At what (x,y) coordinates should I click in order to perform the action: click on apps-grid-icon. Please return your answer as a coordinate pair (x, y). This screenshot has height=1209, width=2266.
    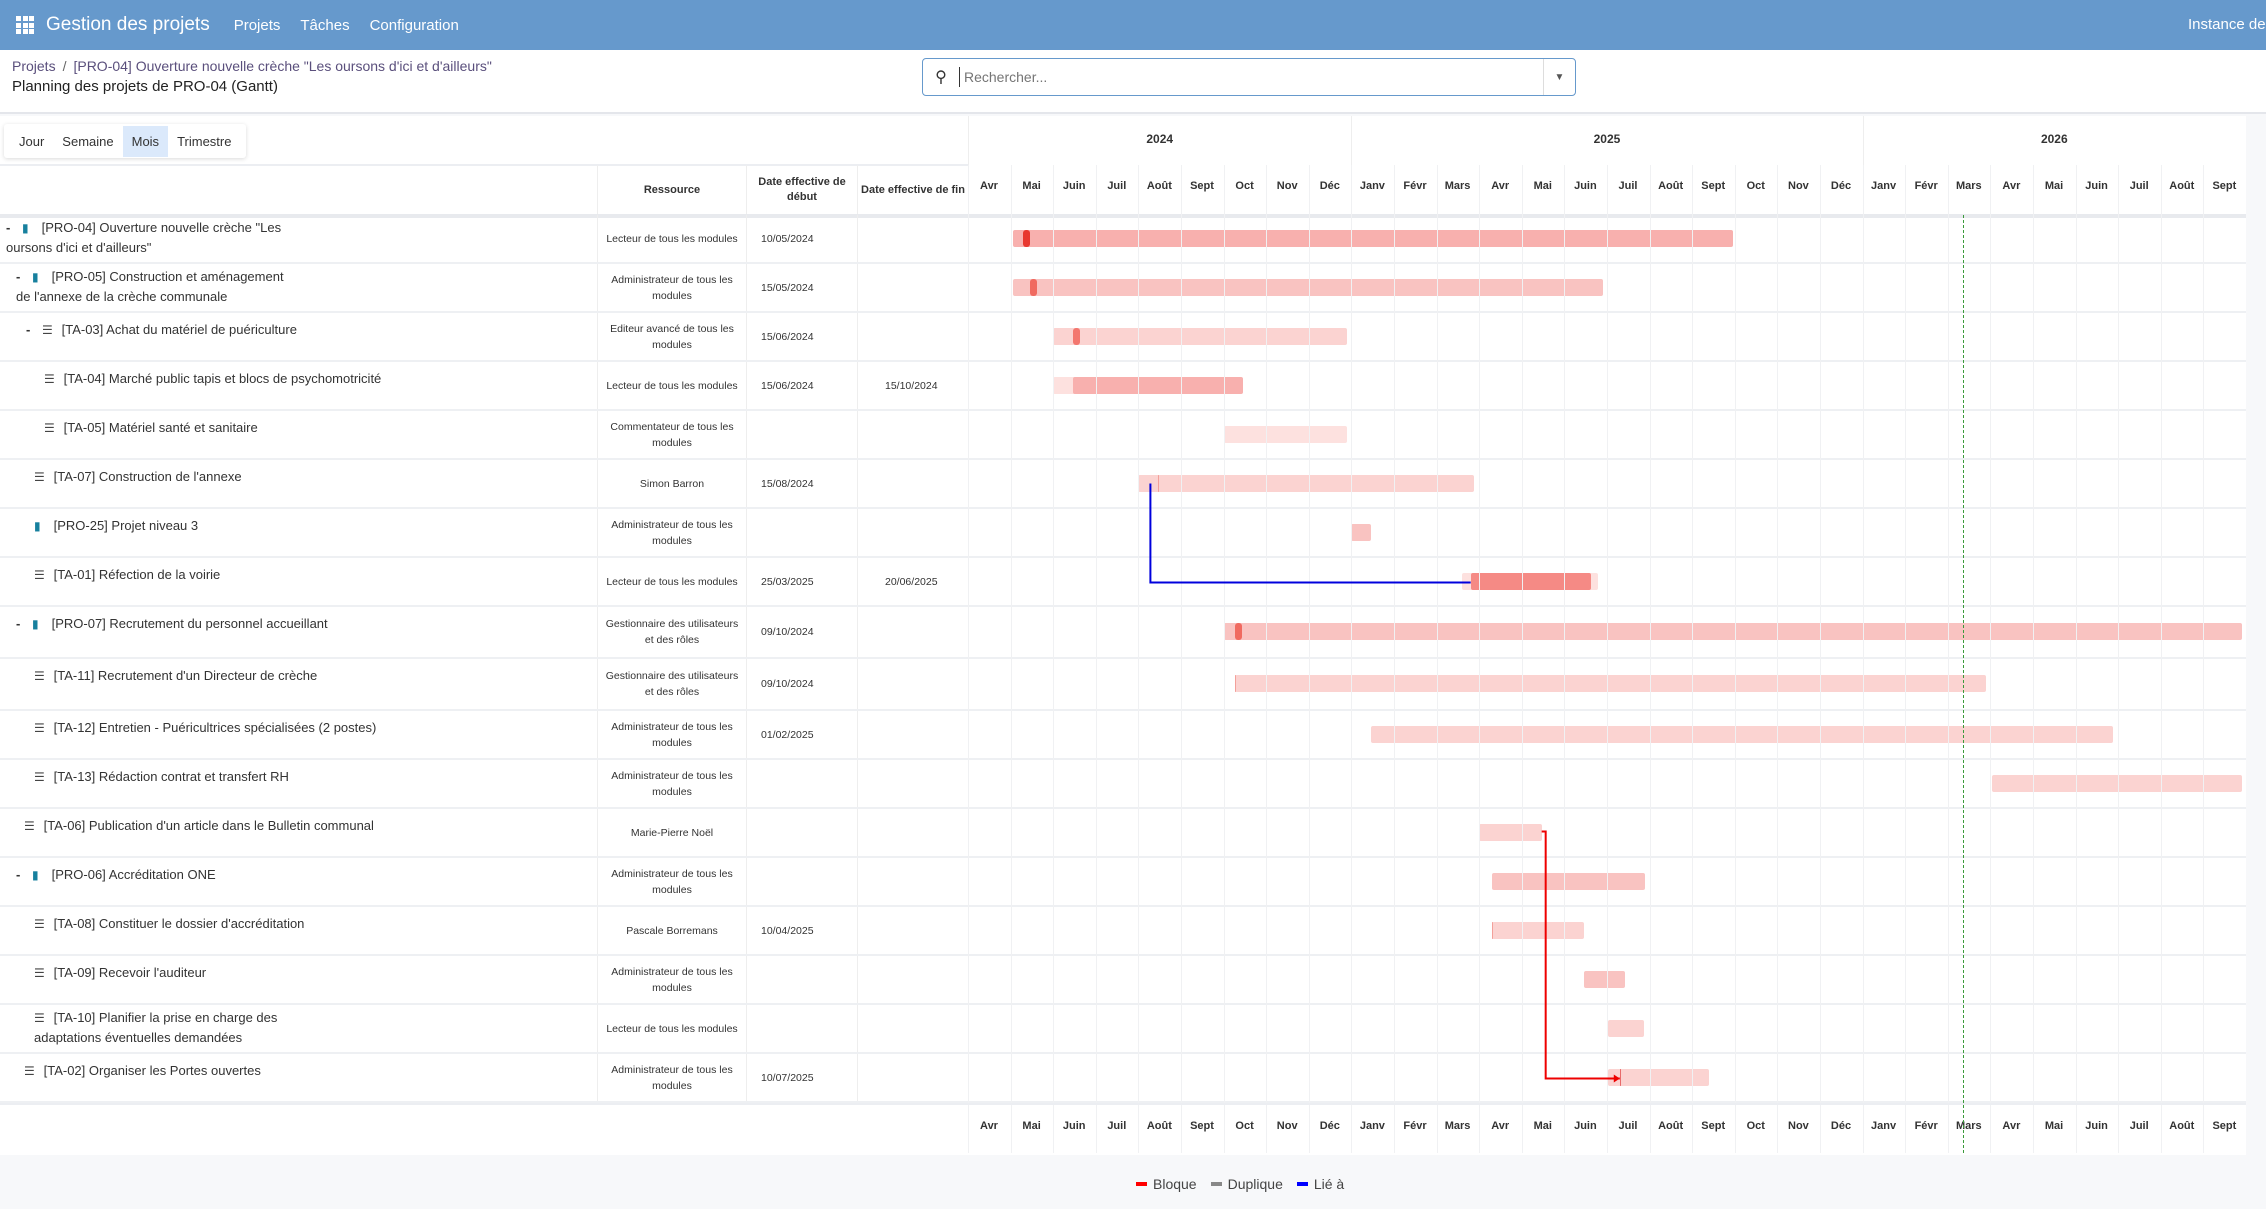
    Looking at the image, I should click on (25, 25).